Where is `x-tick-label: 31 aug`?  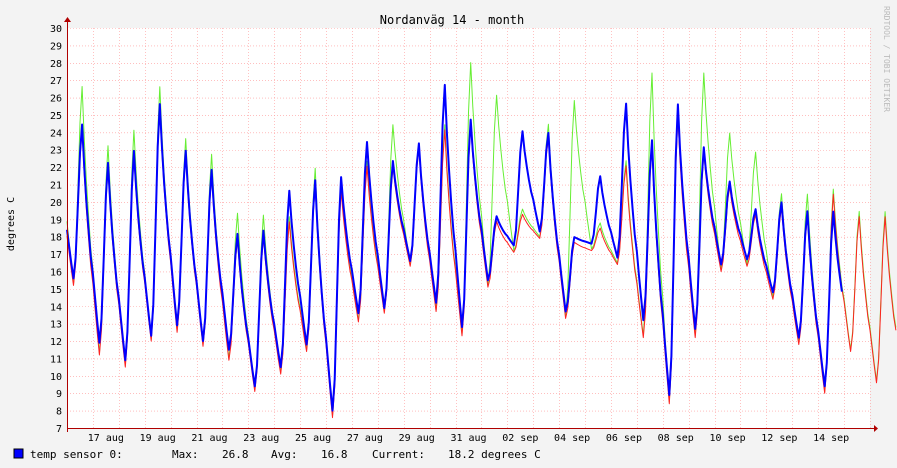
x-tick-label: 31 aug is located at coordinates (468, 438).